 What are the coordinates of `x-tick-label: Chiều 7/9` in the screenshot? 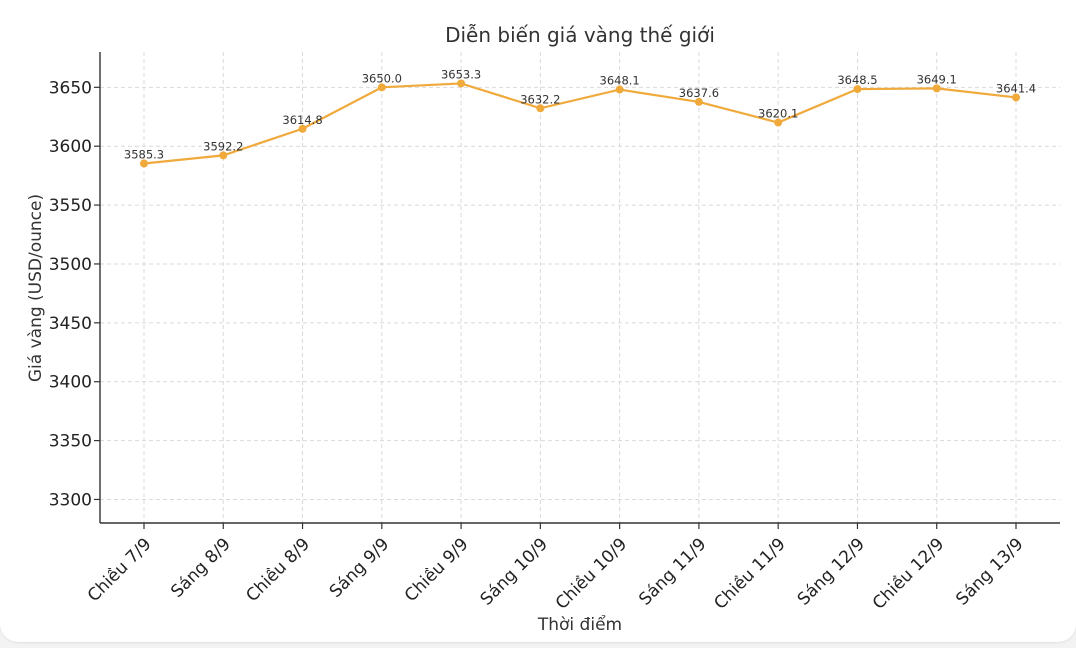 It's located at (119, 570).